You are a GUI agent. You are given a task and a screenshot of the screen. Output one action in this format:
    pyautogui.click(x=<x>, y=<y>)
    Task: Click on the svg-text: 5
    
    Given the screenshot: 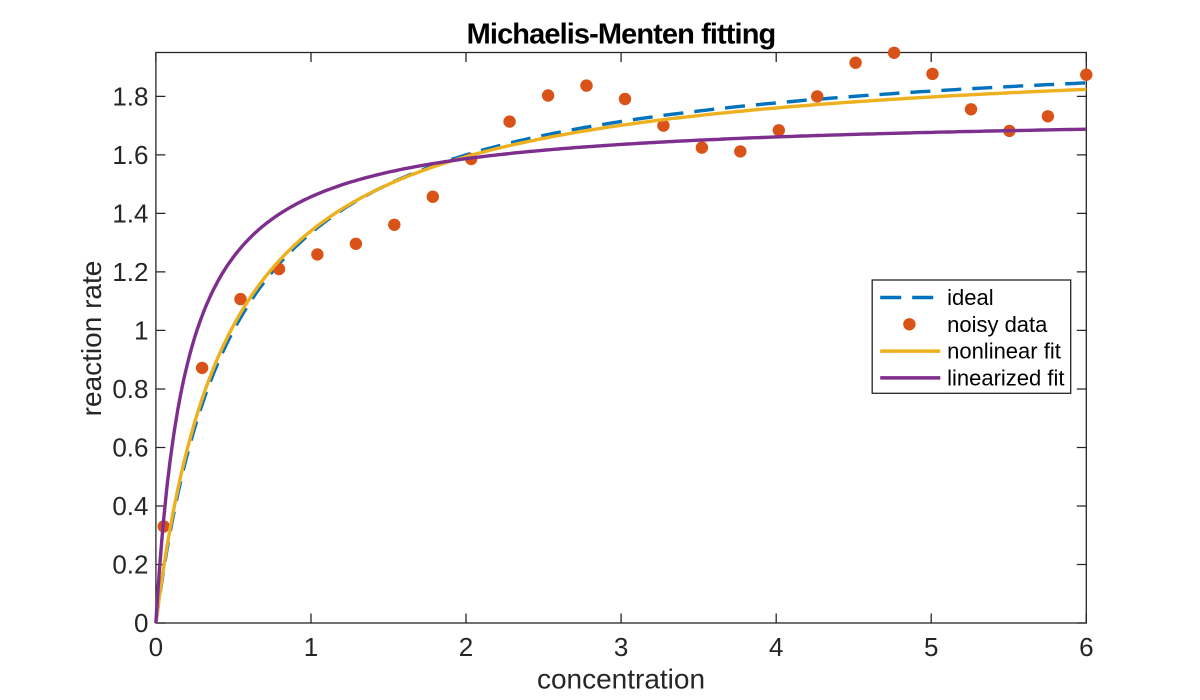 What is the action you would take?
    pyautogui.click(x=931, y=647)
    